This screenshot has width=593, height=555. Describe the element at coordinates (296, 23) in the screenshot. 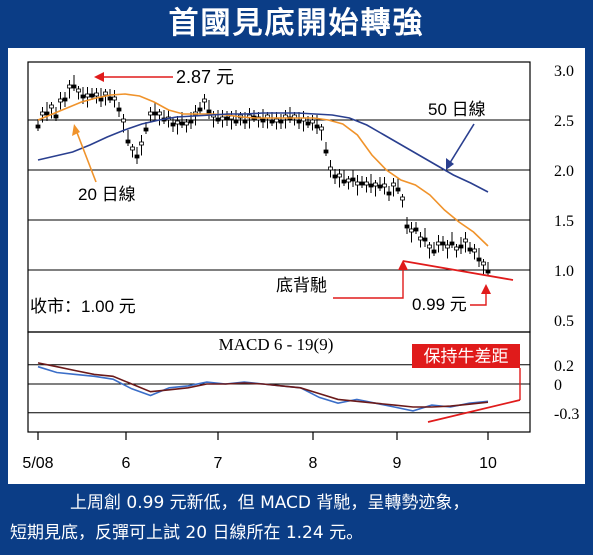

I see `page-title: 首國見底開始轉強` at that location.